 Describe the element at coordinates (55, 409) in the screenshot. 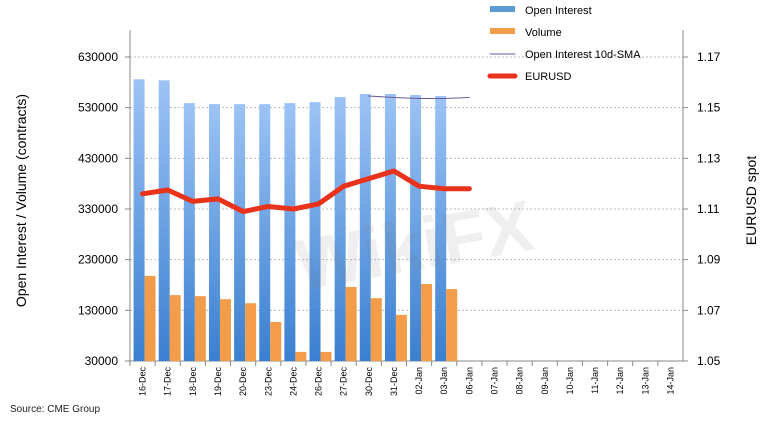

I see `source-note: Source: CME Group` at that location.